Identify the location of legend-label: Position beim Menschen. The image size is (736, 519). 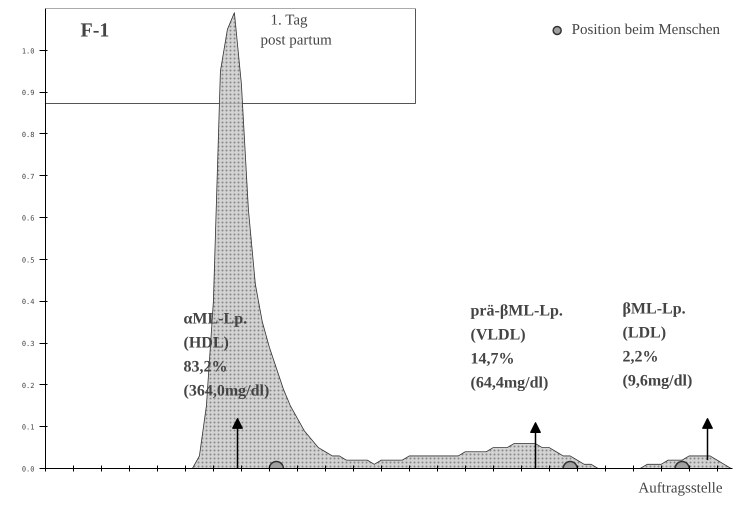
(646, 30).